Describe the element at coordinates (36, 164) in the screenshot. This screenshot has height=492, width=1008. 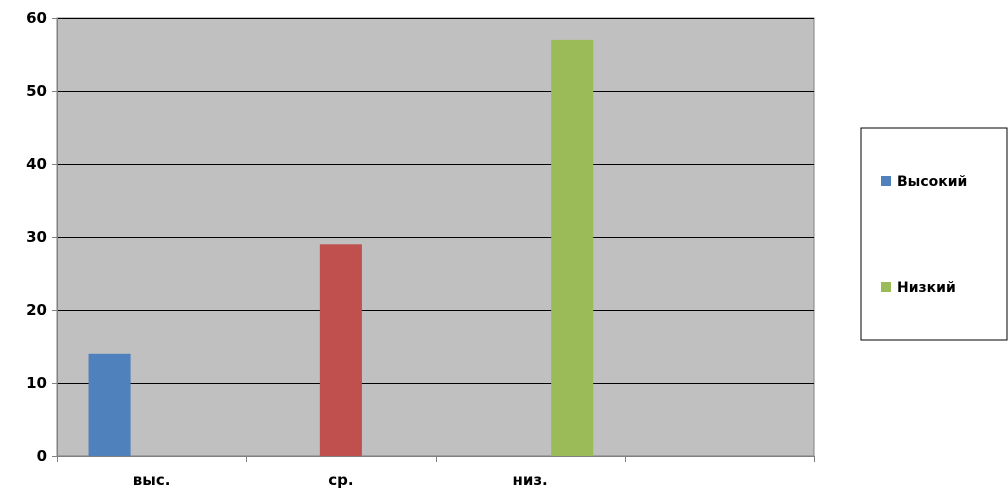
I see `y-tick-label: 40` at that location.